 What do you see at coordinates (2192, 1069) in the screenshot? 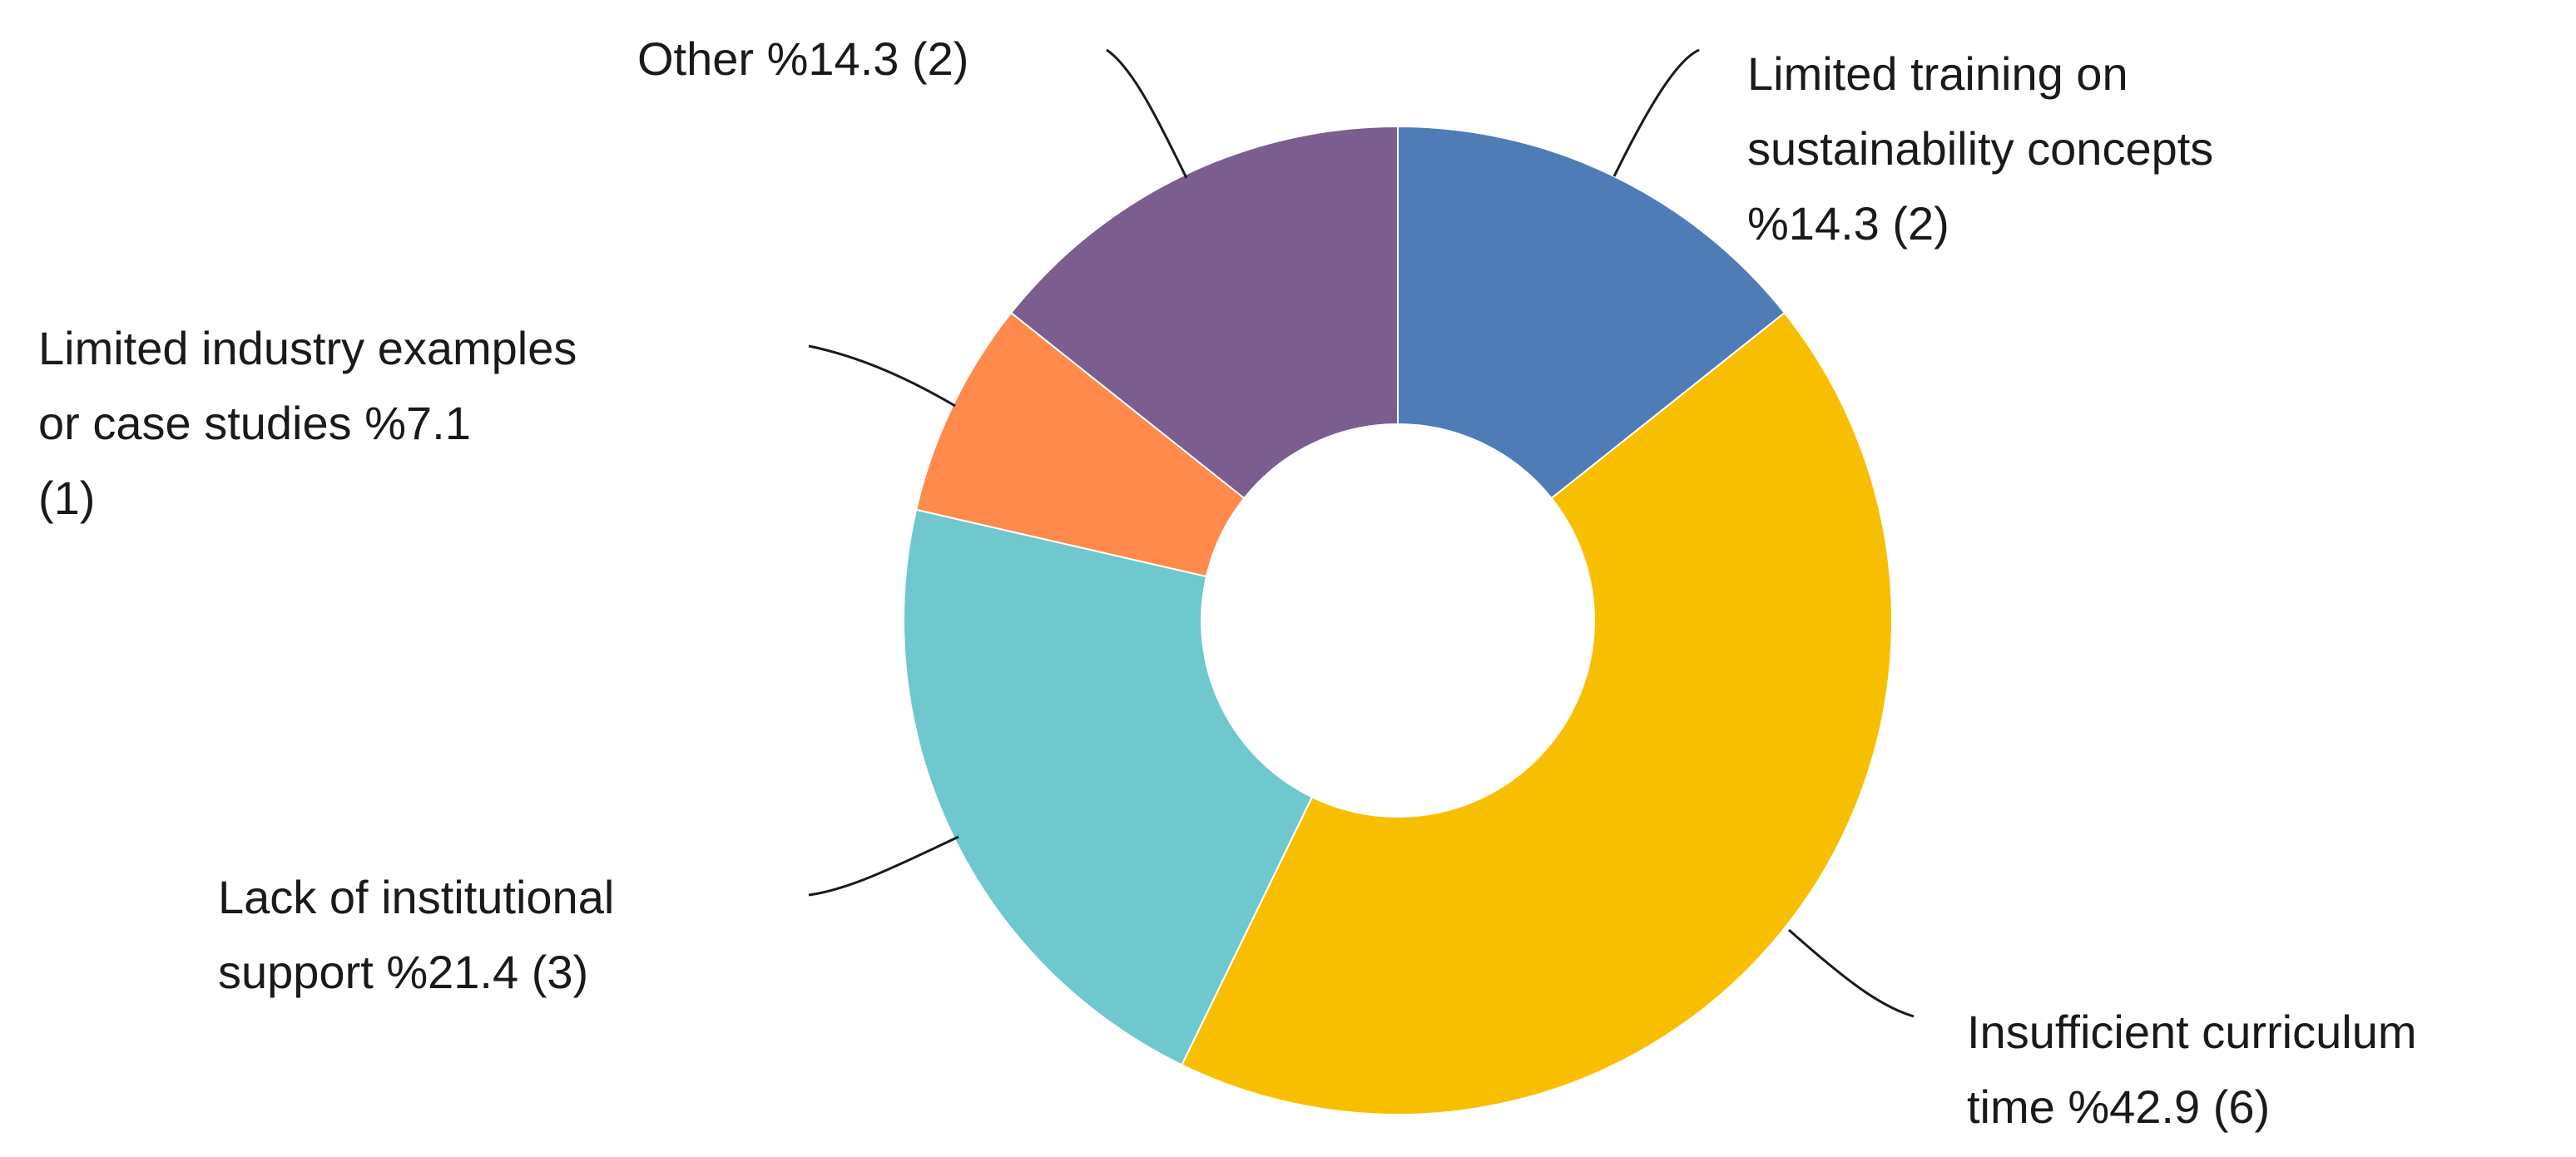
I see `slice-label-1: Insufficient curriculum time %42.9 (6)` at bounding box center [2192, 1069].